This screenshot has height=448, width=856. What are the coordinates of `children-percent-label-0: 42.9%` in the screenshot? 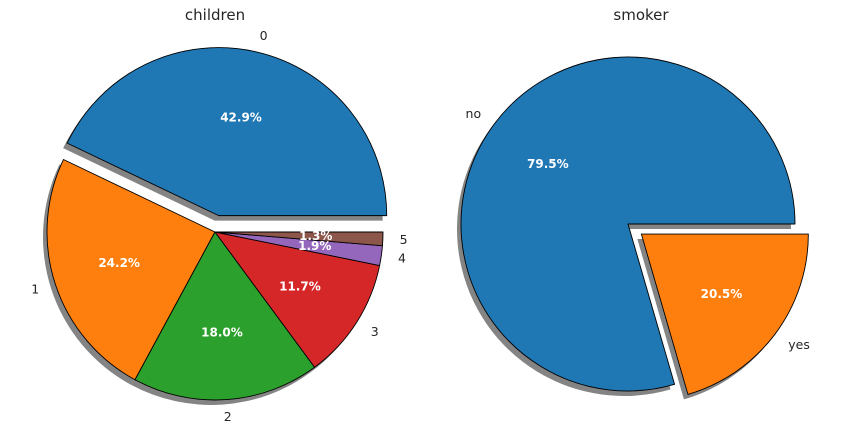 It's located at (241, 117).